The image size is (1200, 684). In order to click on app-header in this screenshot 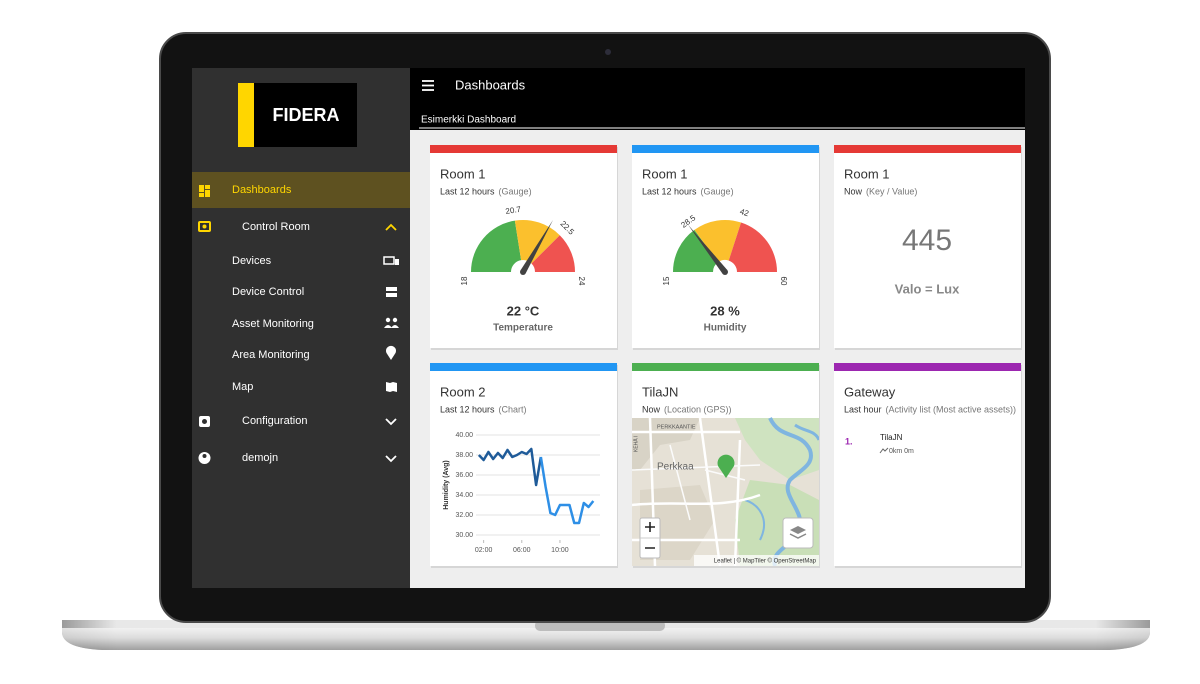, I will do `click(717, 99)`.